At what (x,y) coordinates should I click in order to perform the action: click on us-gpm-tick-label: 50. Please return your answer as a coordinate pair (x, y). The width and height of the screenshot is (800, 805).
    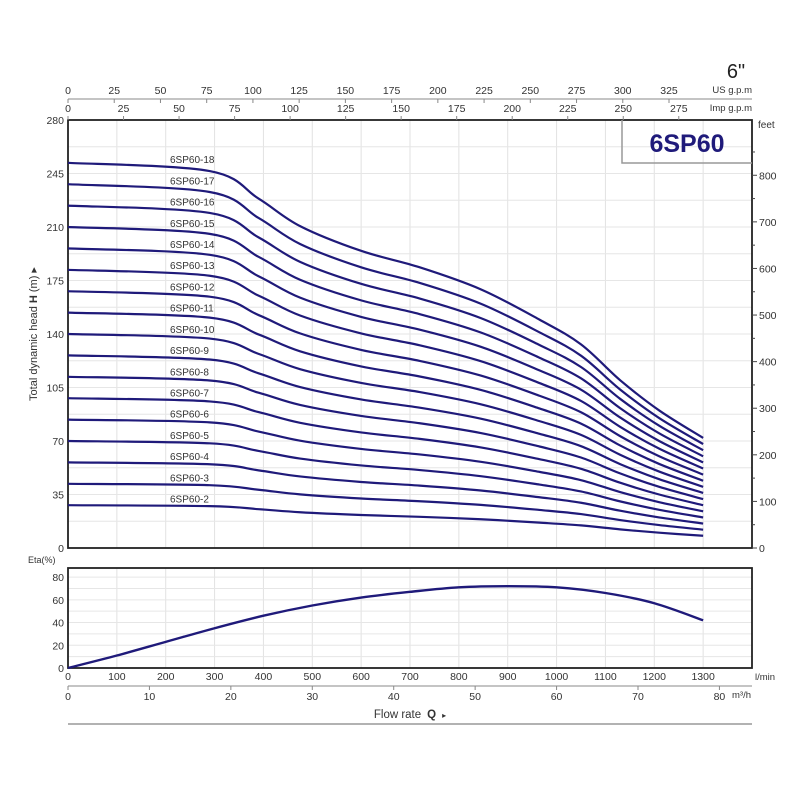
    Looking at the image, I should click on (161, 91).